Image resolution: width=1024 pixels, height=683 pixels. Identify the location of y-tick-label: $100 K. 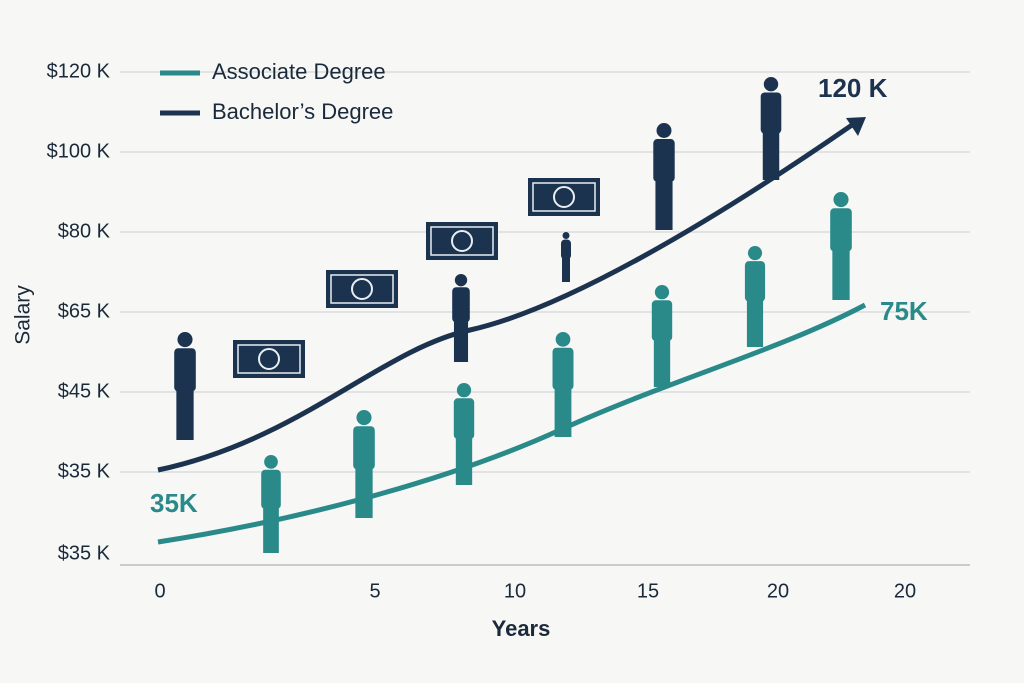
(79, 151).